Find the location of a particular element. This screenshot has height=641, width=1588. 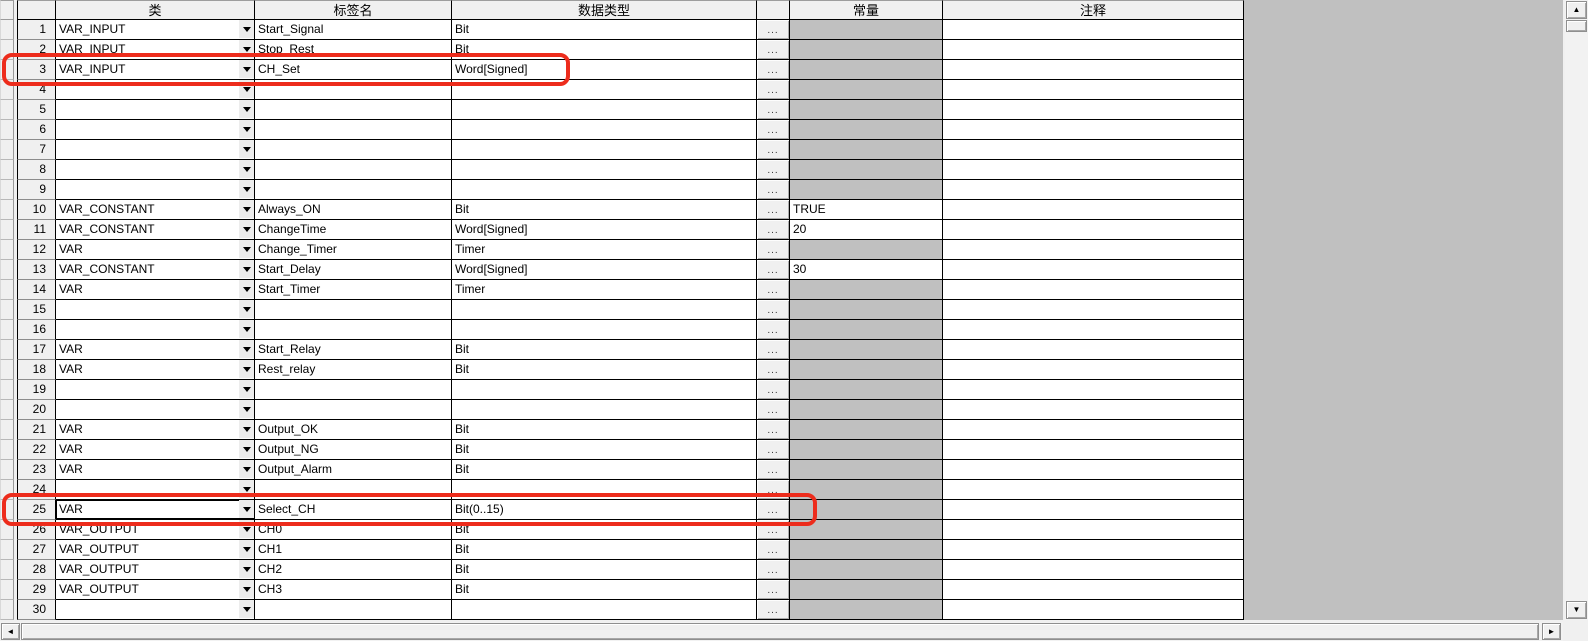

row-number: 4 is located at coordinates (36, 90).